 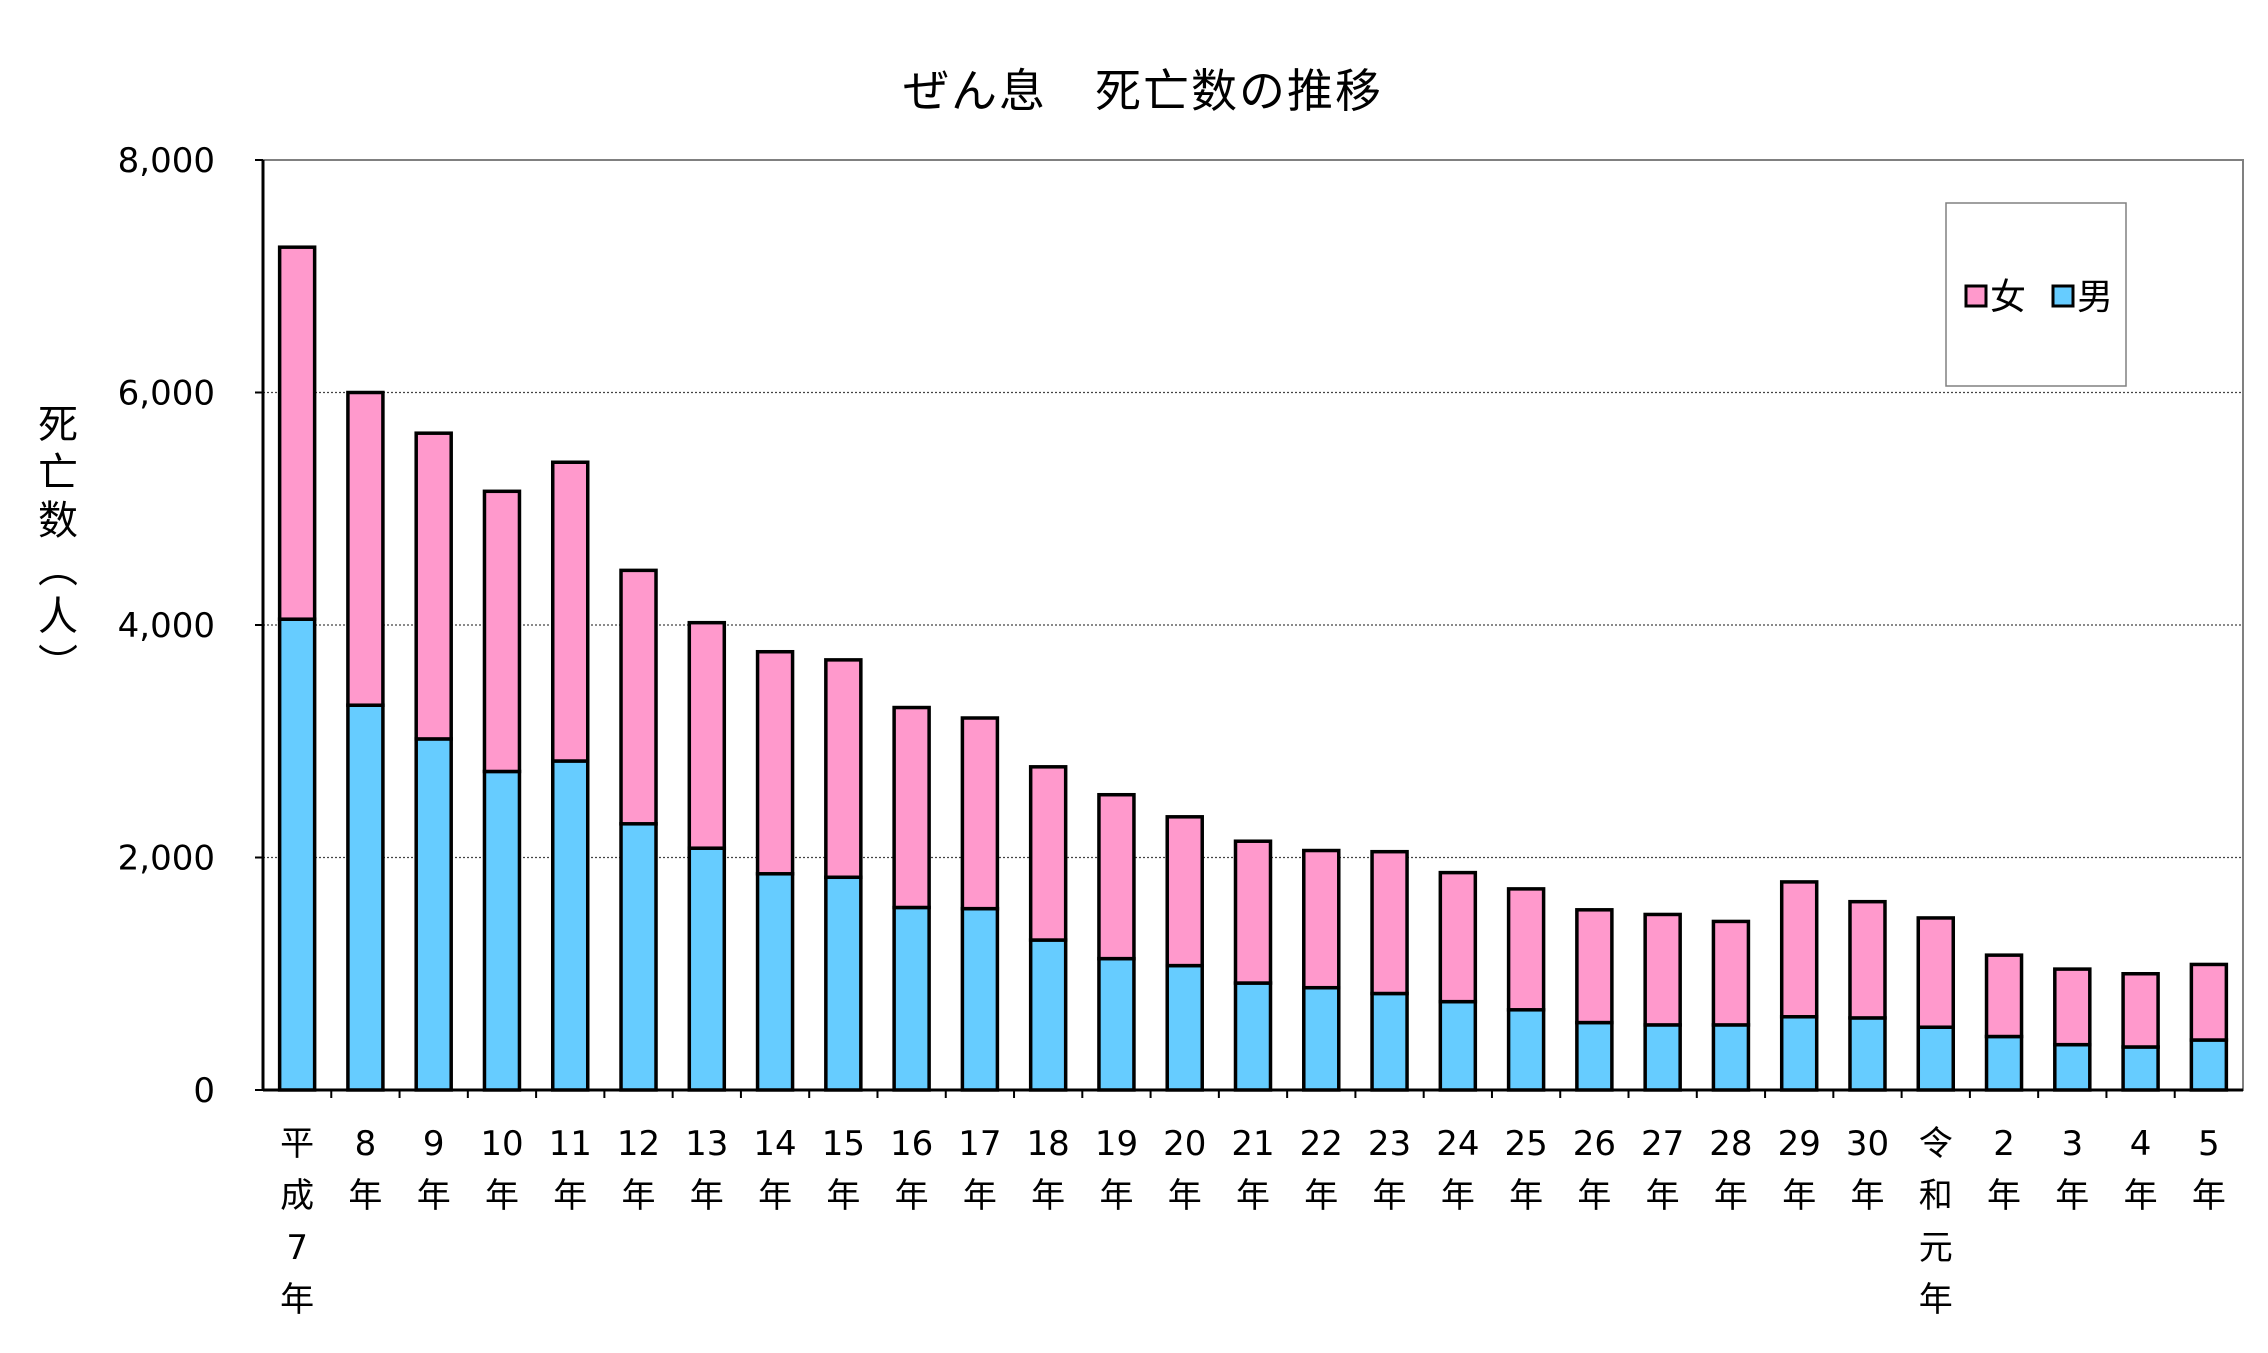 What do you see at coordinates (1143, 91) in the screenshot?
I see `chart-title: ぜん息 死亡数の推移` at bounding box center [1143, 91].